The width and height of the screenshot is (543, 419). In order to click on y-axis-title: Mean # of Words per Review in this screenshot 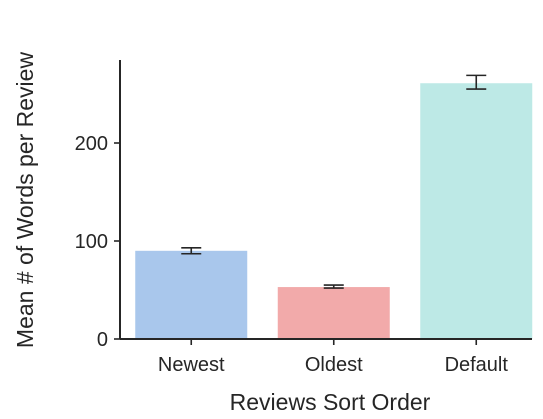, I will do `click(25, 200)`.